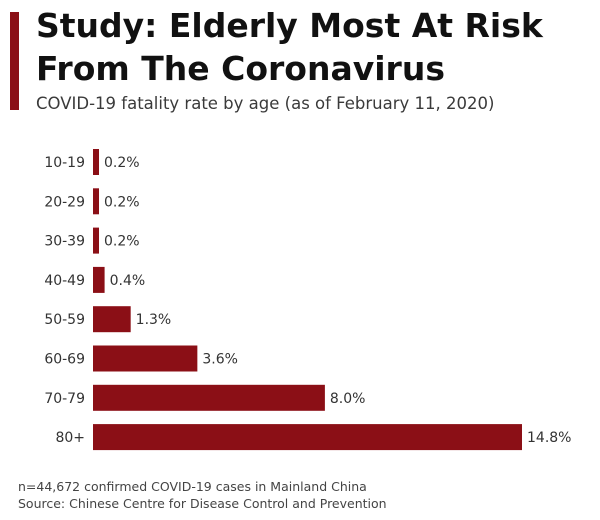  Describe the element at coordinates (64, 163) in the screenshot. I see `category-label-10-19: 10-19` at that location.